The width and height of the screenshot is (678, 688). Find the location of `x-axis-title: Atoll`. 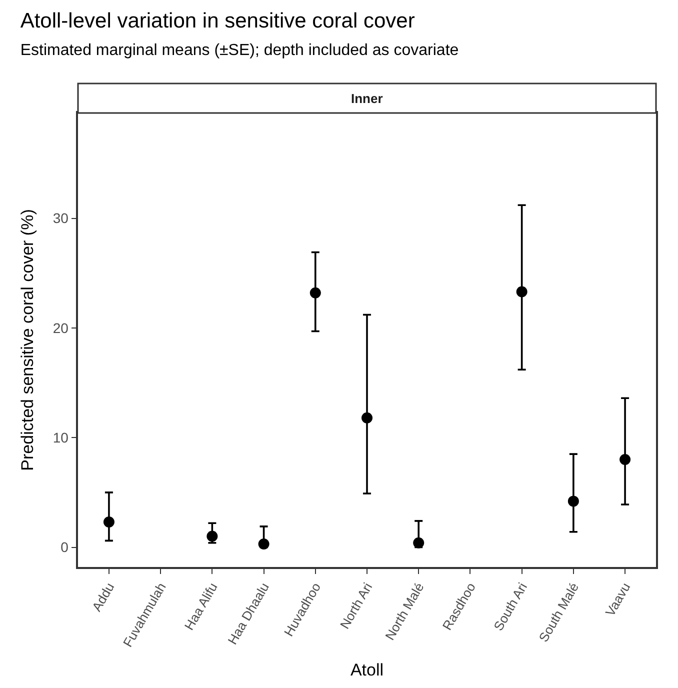

x-axis-title: Atoll is located at coordinates (367, 670).